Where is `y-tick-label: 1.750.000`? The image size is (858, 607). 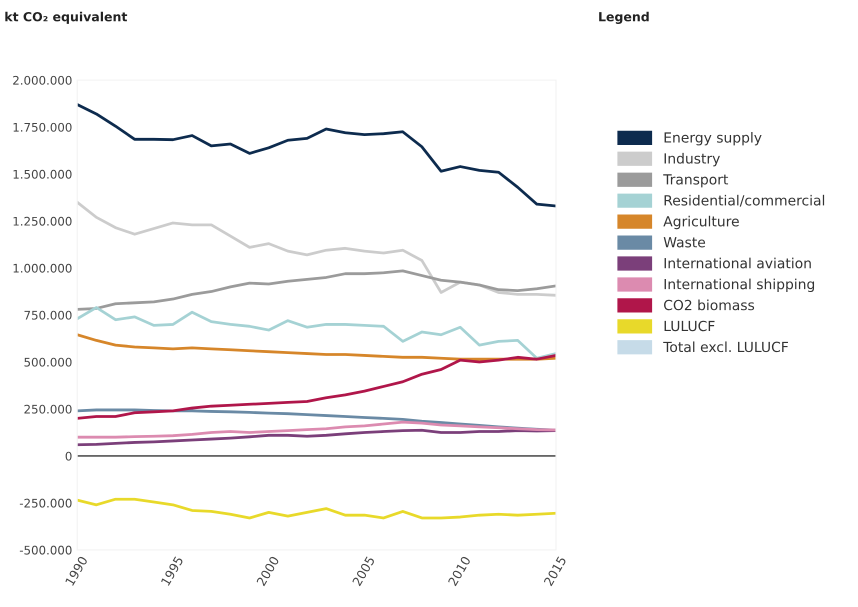 y-tick-label: 1.750.000 is located at coordinates (43, 127).